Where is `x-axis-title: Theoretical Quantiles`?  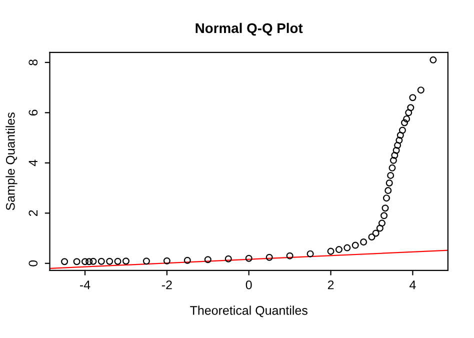
x-axis-title: Theoretical Quantiles is located at coordinates (249, 312).